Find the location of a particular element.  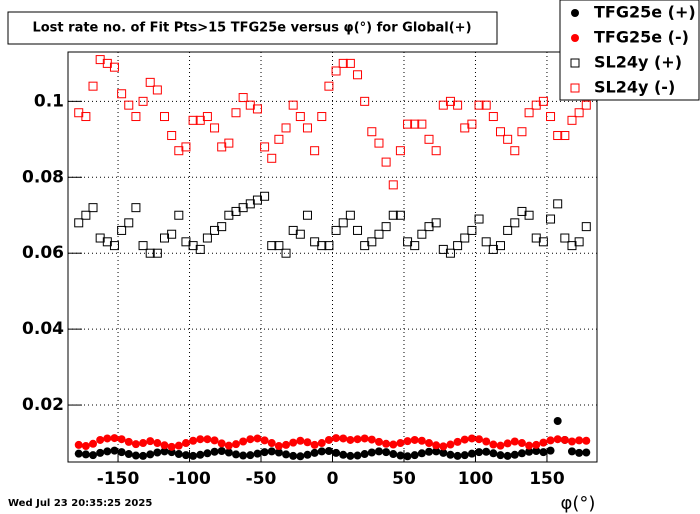

x-tick-label: -100 is located at coordinates (189, 479).